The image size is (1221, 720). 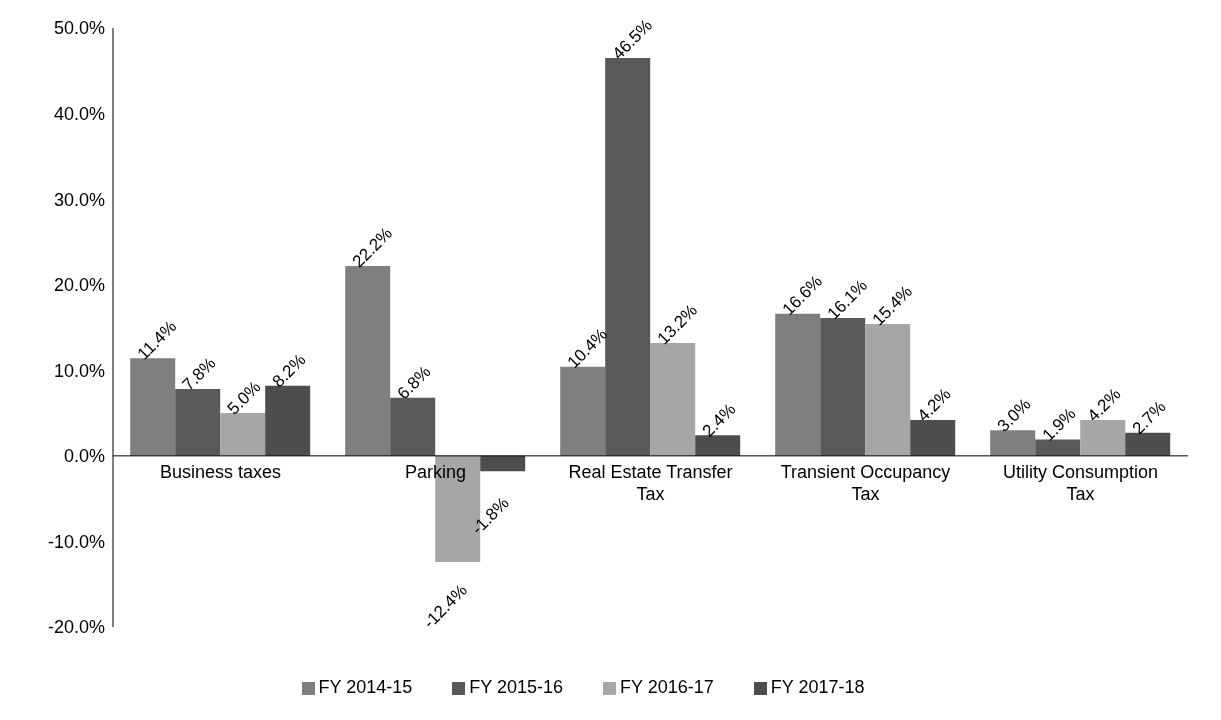 I want to click on y-tick-label: 20.0%, so click(x=79, y=285).